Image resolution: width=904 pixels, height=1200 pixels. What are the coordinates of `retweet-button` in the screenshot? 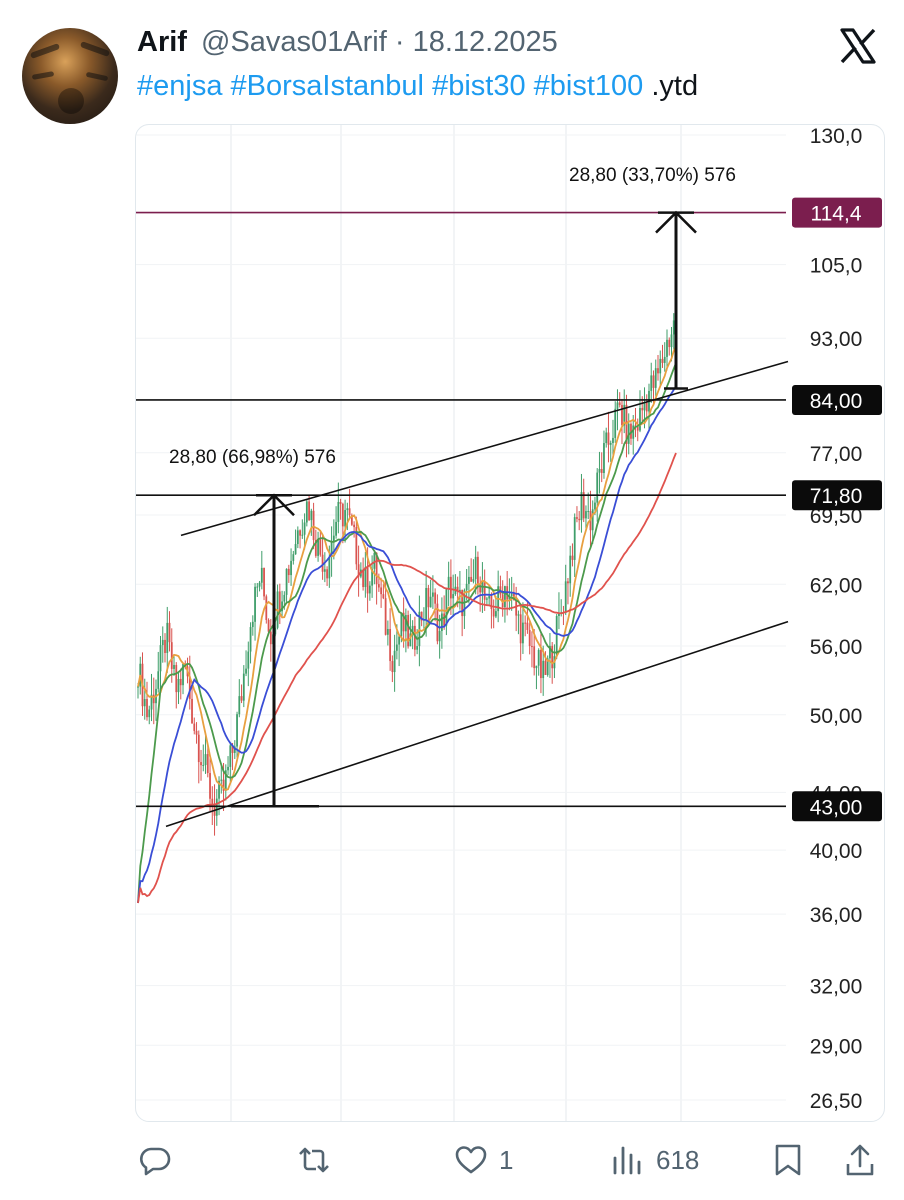 It's located at (319, 1160).